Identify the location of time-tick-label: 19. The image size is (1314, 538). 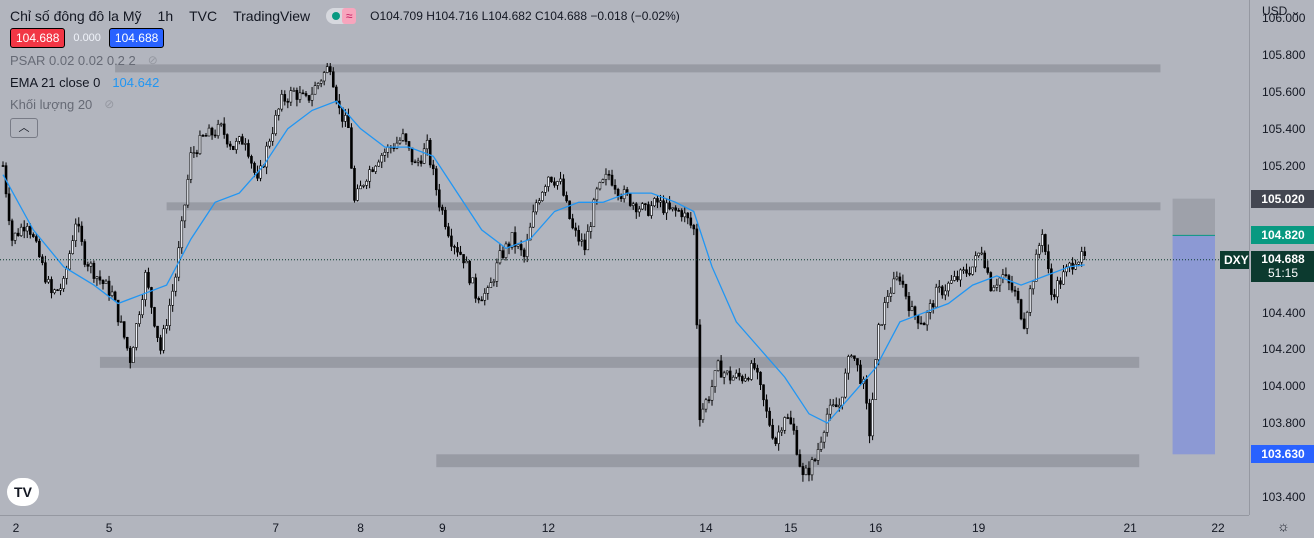
(978, 528).